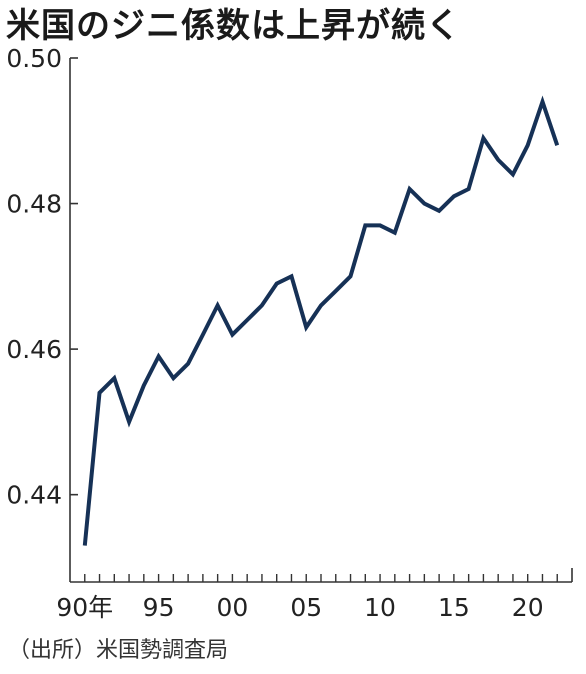 The width and height of the screenshot is (586, 674). Describe the element at coordinates (34, 495) in the screenshot. I see `y-tick-label: 0.44` at that location.